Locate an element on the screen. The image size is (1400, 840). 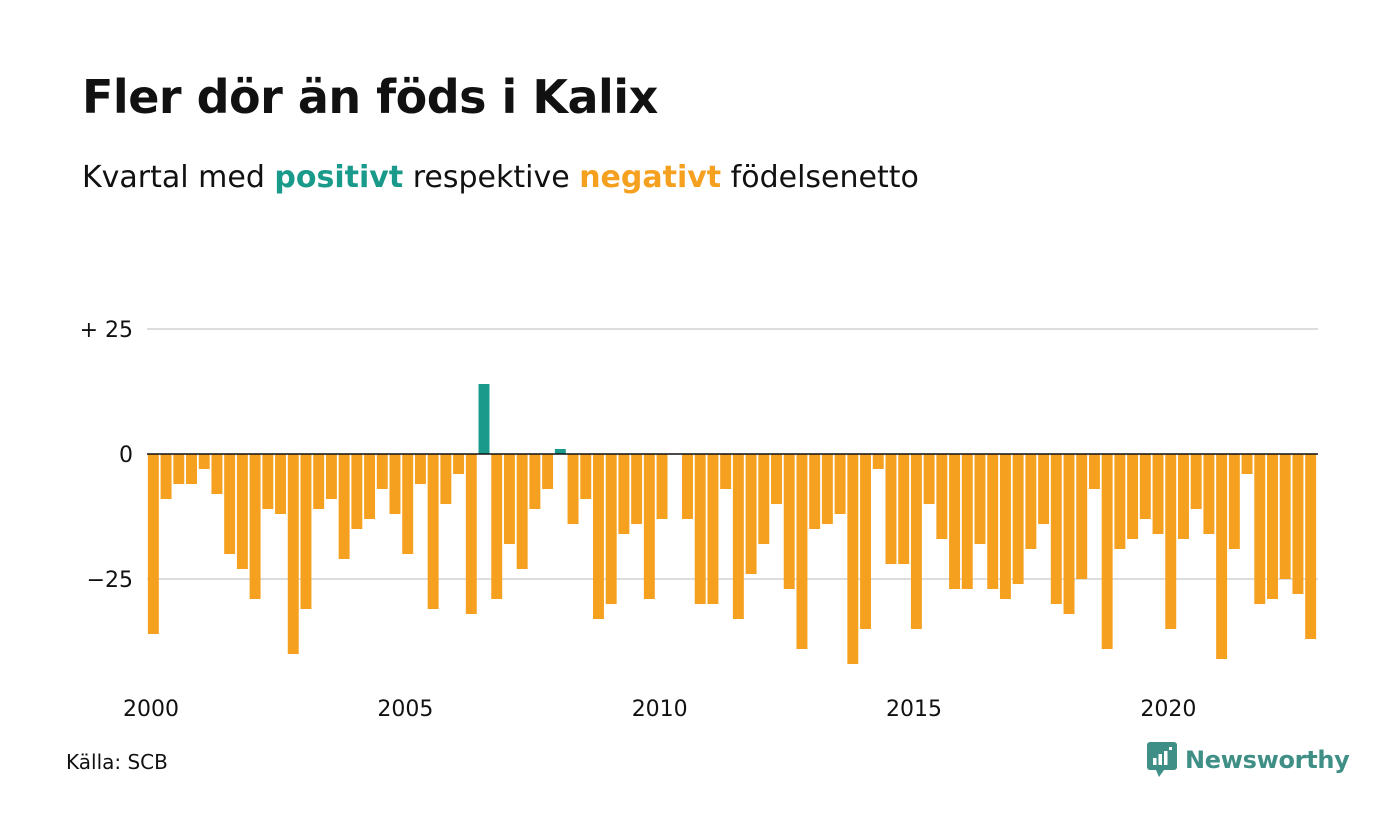
x-axis-labels: 2000 2005 2010 2015 2020 is located at coordinates (659, 709).